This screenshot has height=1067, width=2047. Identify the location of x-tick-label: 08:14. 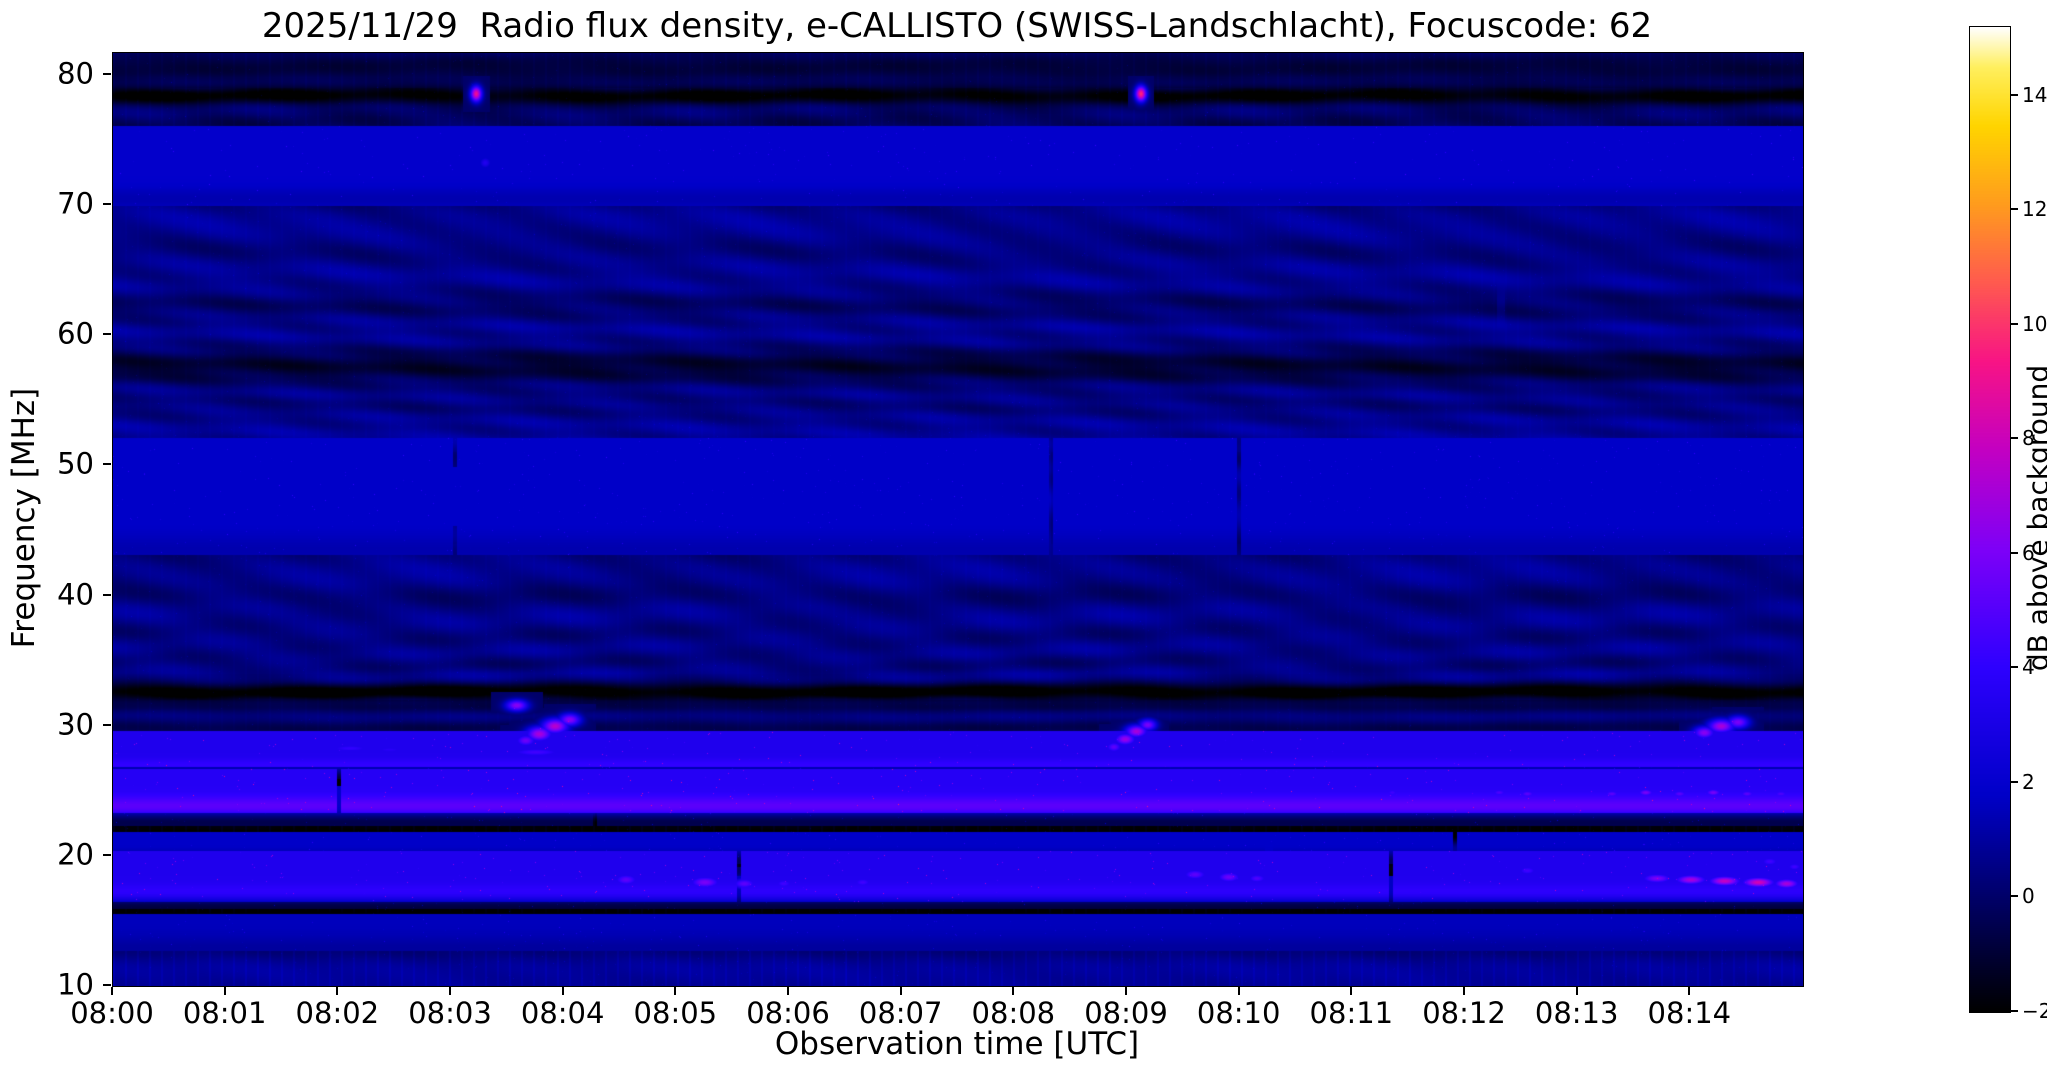
(1689, 1013).